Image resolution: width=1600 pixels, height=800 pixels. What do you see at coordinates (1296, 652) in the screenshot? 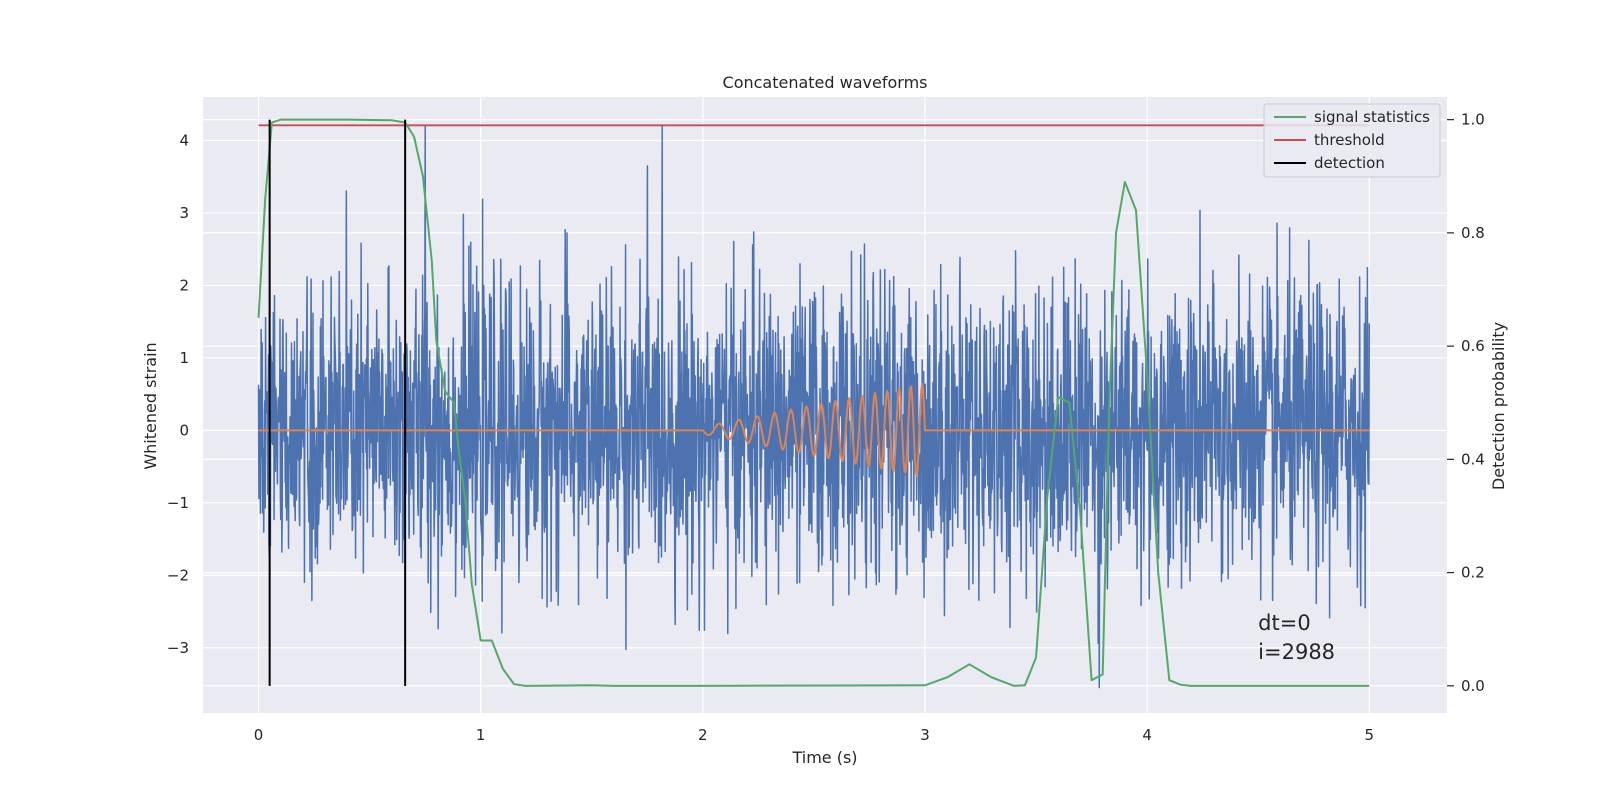
I see `annotation-line: i=2988` at bounding box center [1296, 652].